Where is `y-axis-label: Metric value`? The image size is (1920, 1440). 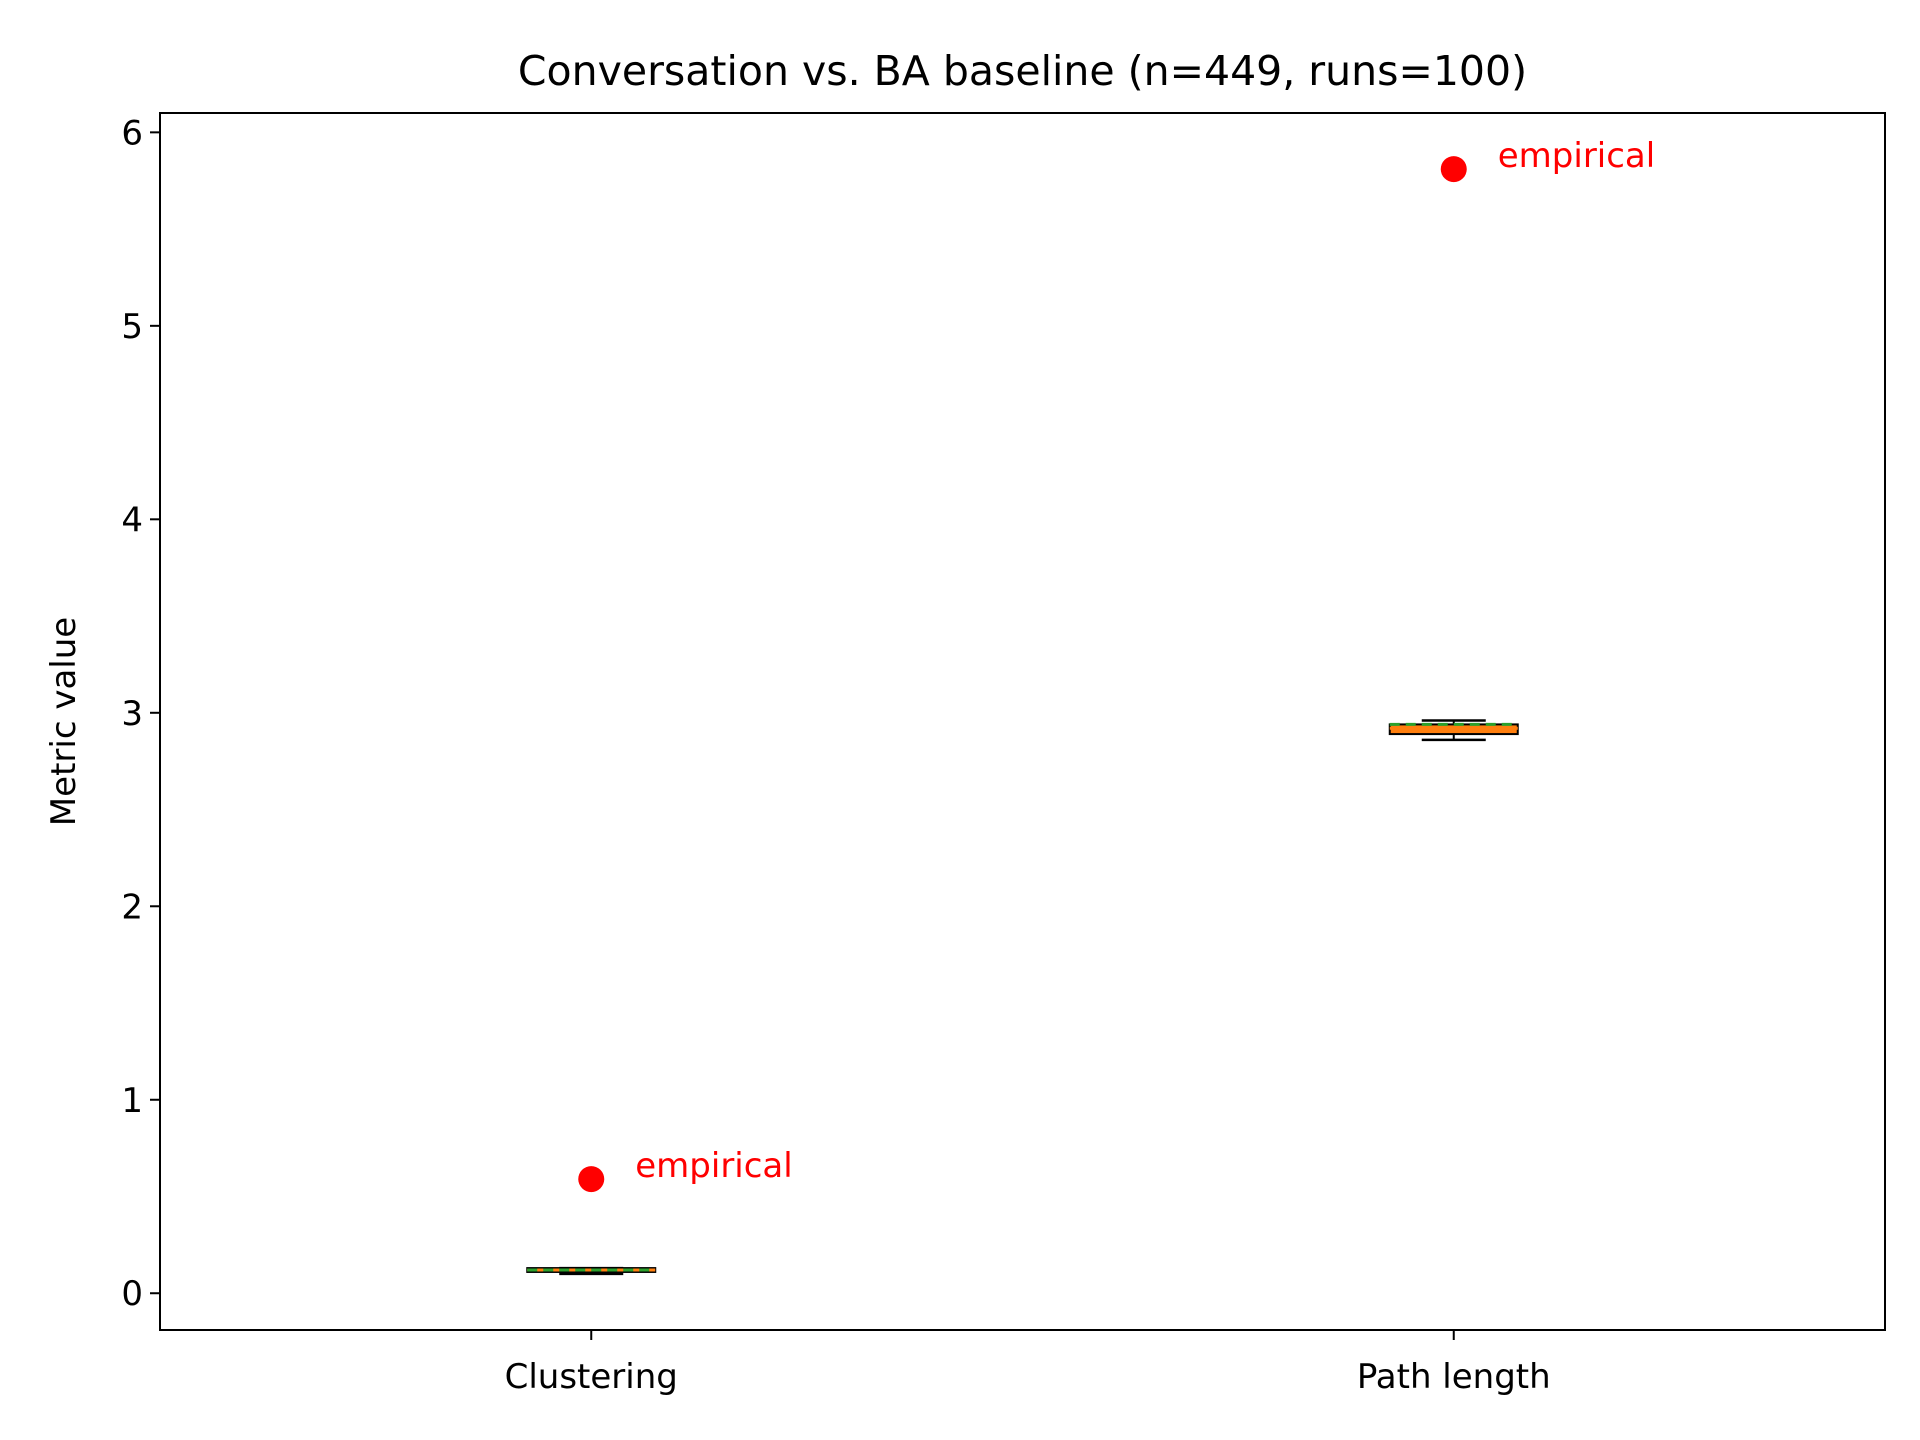
y-axis-label: Metric value is located at coordinates (64, 721).